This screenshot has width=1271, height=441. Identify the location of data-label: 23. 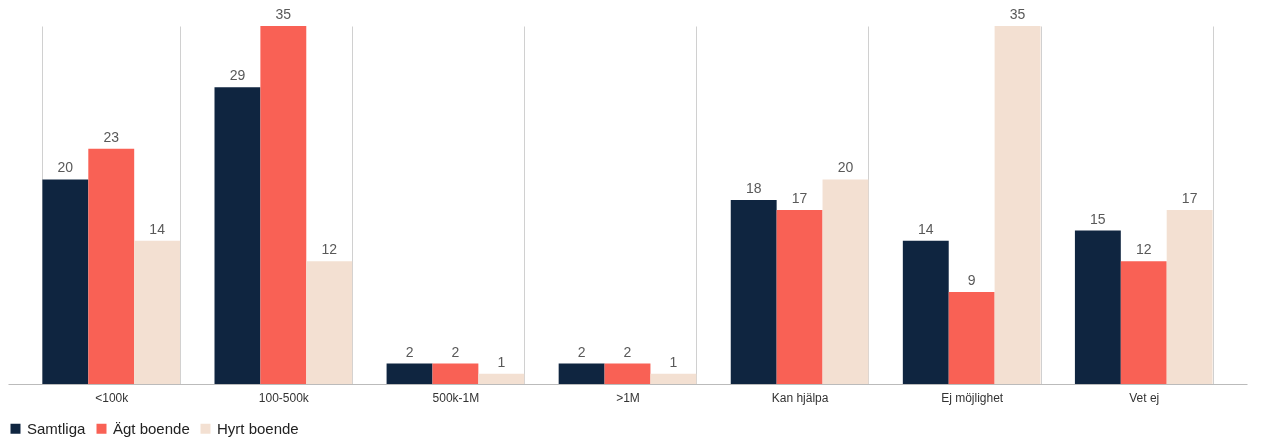
(111, 136).